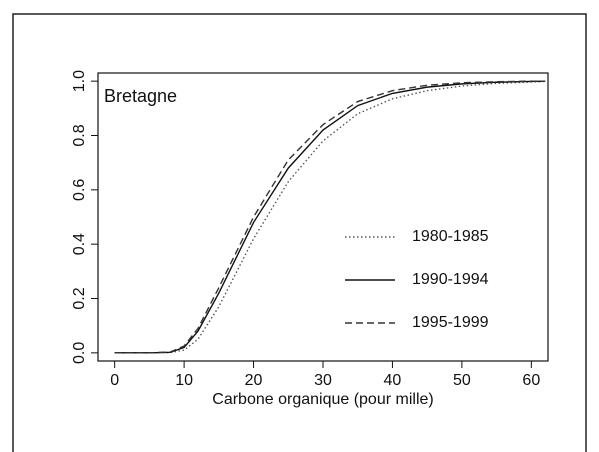 The image size is (599, 452). I want to click on legend-label: 1995-1999, so click(450, 322).